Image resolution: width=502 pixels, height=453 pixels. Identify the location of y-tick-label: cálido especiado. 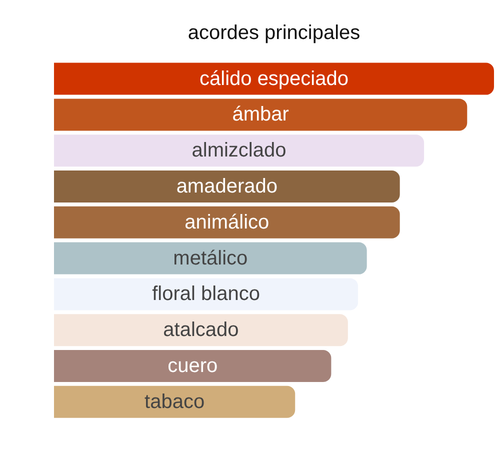
(274, 79).